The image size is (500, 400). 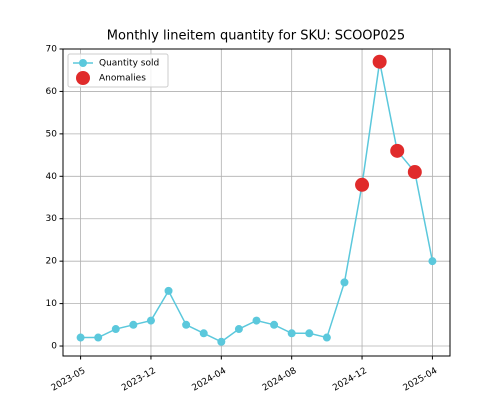 What do you see at coordinates (52, 177) in the screenshot?
I see `y-tick-label: 40` at bounding box center [52, 177].